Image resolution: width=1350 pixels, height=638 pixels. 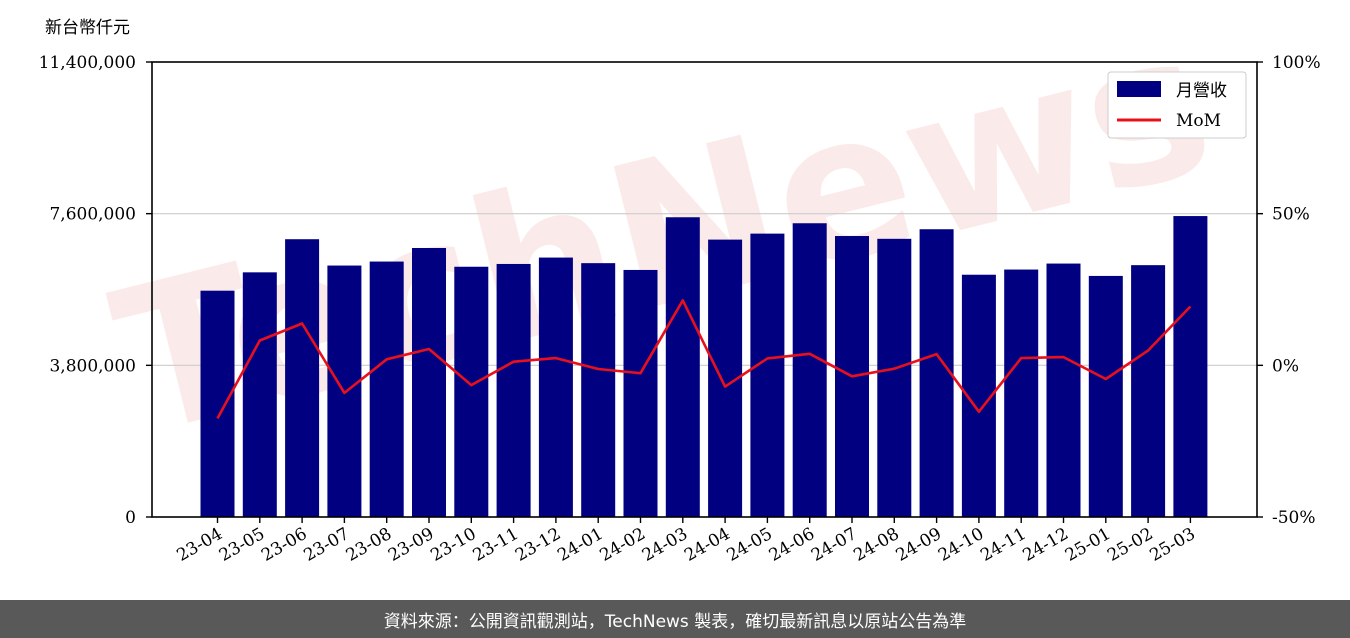 What do you see at coordinates (92, 366) in the screenshot?
I see `y-left-tick-label: 3,800,000` at bounding box center [92, 366].